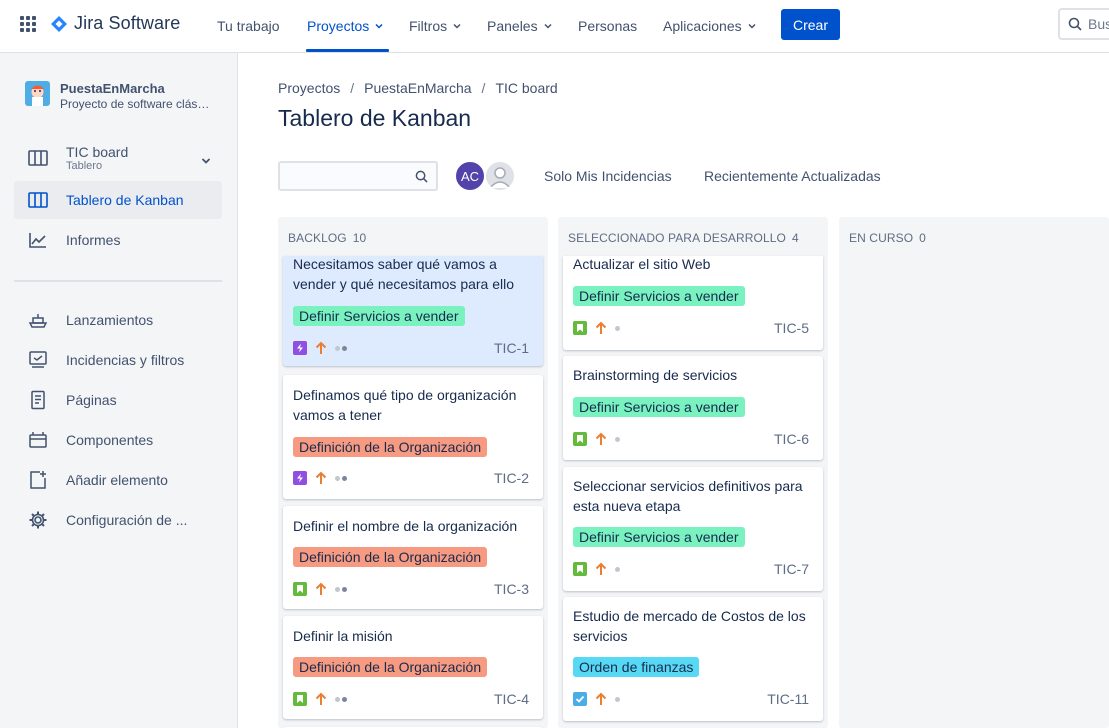  What do you see at coordinates (642, 264) in the screenshot?
I see `card-title: Actualizar el sitio Web` at bounding box center [642, 264].